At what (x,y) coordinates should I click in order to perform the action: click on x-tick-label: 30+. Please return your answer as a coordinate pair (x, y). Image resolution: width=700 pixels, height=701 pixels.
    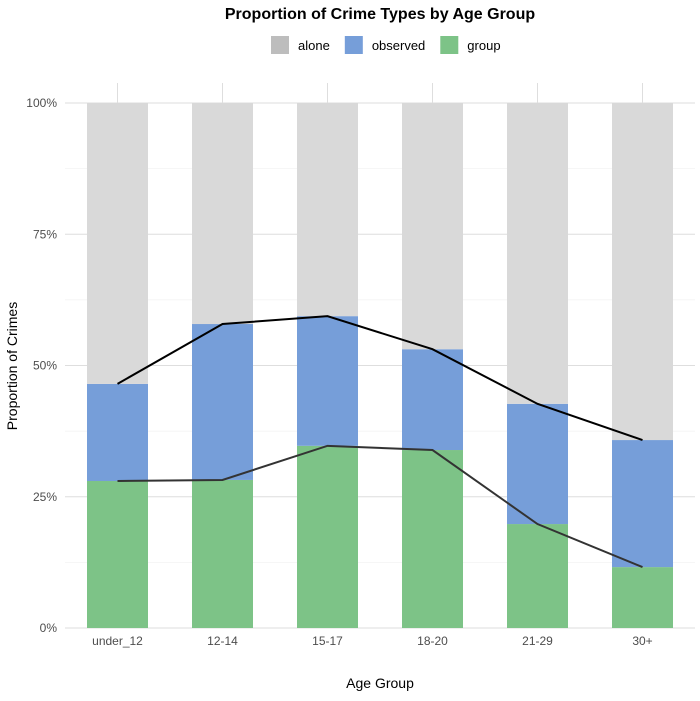
    Looking at the image, I should click on (642, 641).